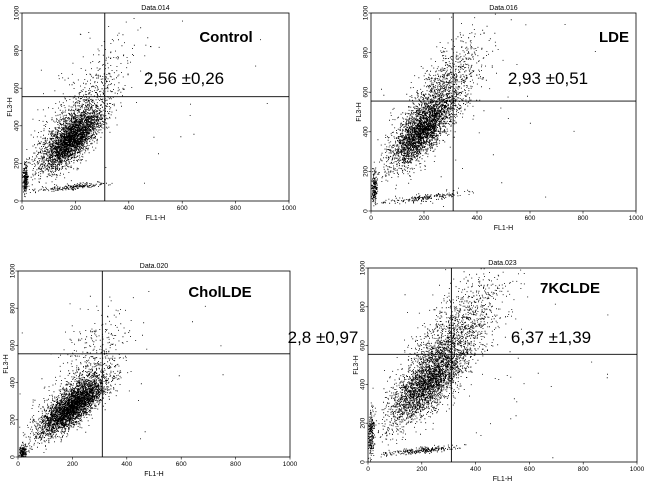  What do you see at coordinates (548, 78) in the screenshot?
I see `statistic-annotation: 2,93 ±0,51` at bounding box center [548, 78].